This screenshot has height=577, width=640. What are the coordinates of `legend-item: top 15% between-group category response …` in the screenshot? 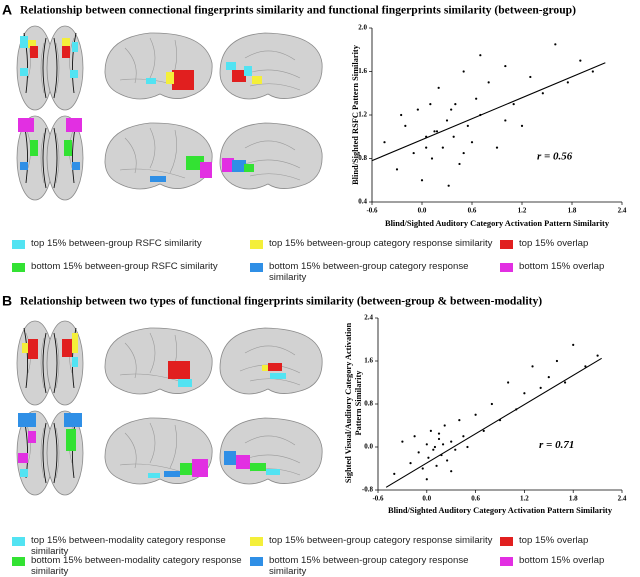 It's located at (372, 541).